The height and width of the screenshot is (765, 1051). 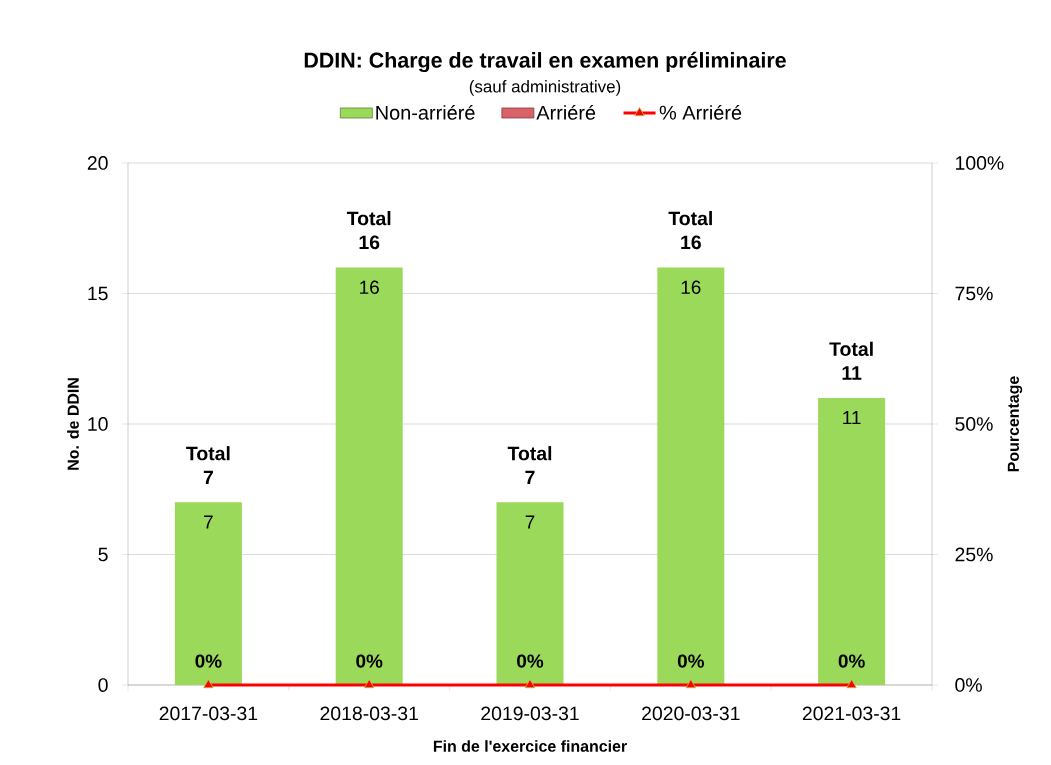 What do you see at coordinates (852, 418) in the screenshot?
I see `data-label: 11` at bounding box center [852, 418].